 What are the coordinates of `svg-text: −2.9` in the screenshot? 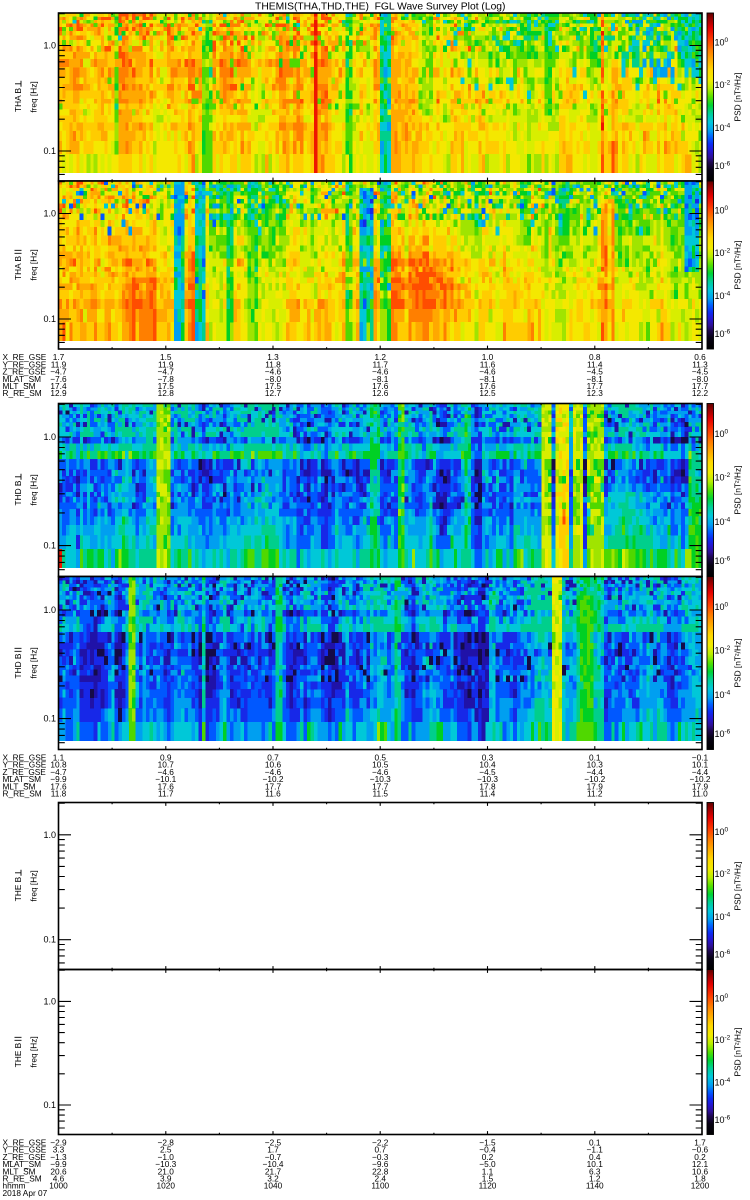 It's located at (58, 1143).